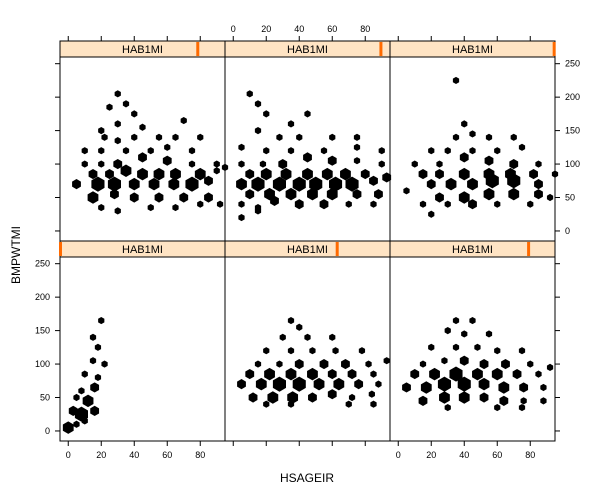 The height and width of the screenshot is (500, 600). I want to click on x-tick-label-top-80: 80, so click(365, 29).